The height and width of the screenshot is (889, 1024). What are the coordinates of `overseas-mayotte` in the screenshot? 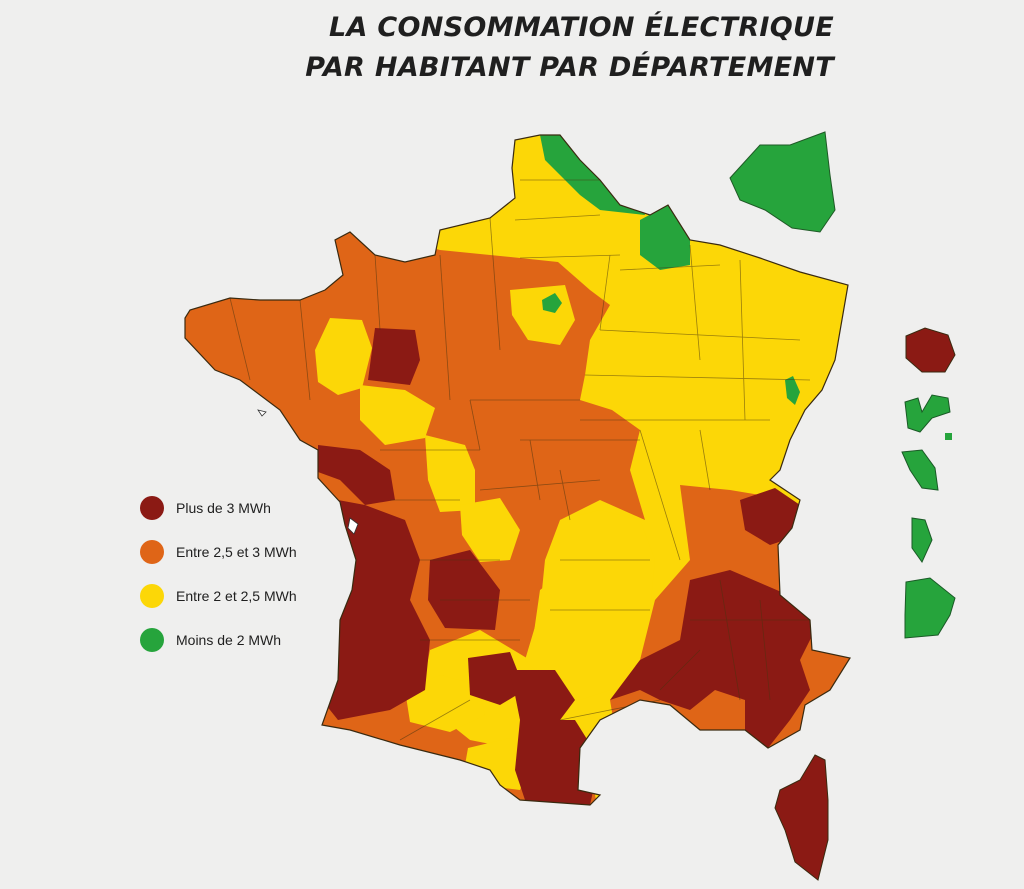 It's located at (922, 540).